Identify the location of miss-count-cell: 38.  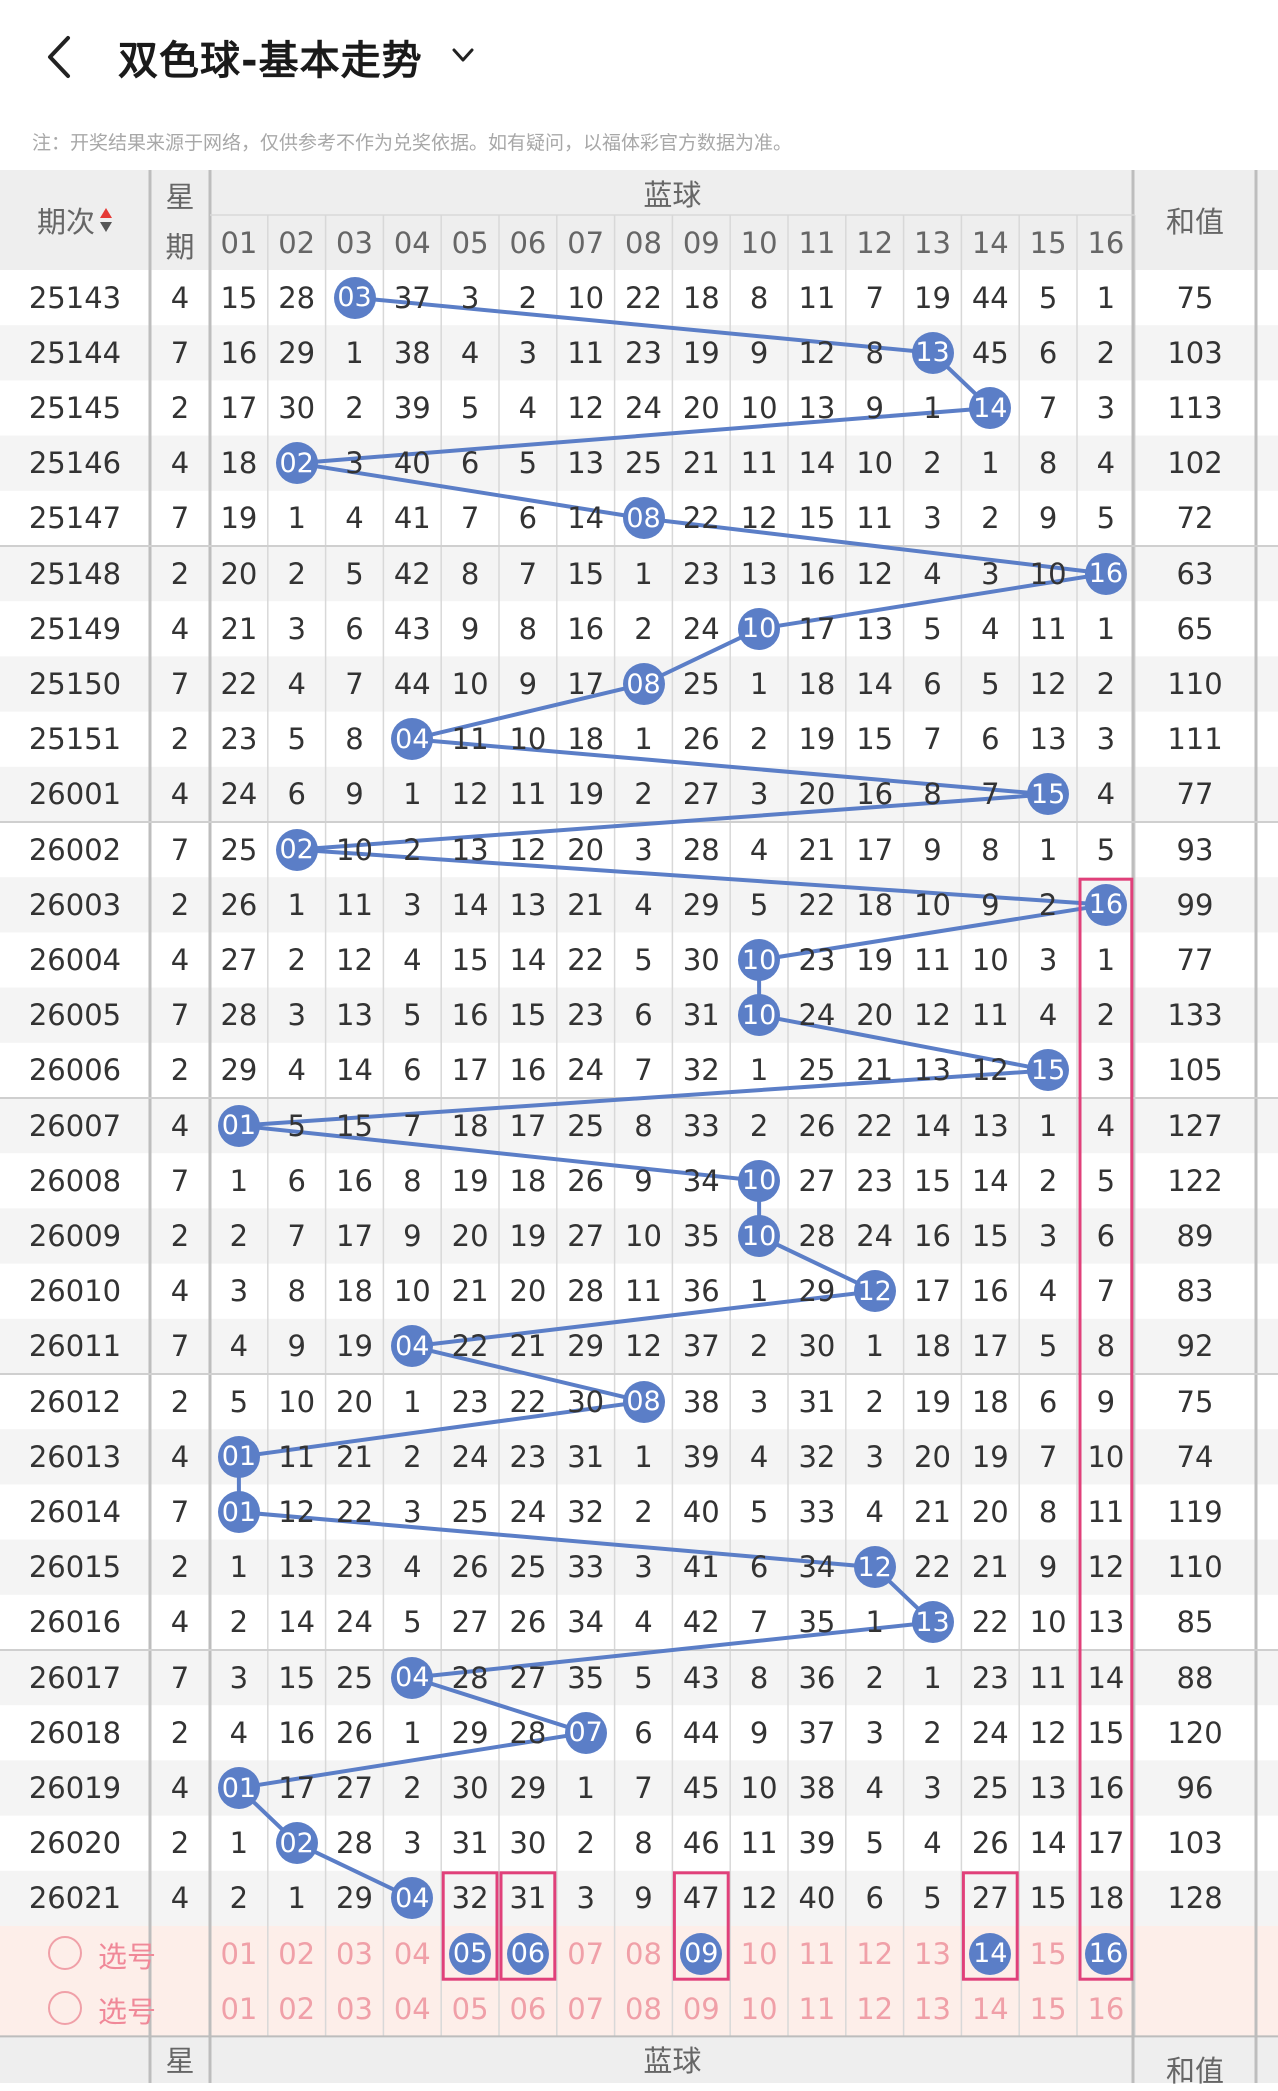
(701, 1401).